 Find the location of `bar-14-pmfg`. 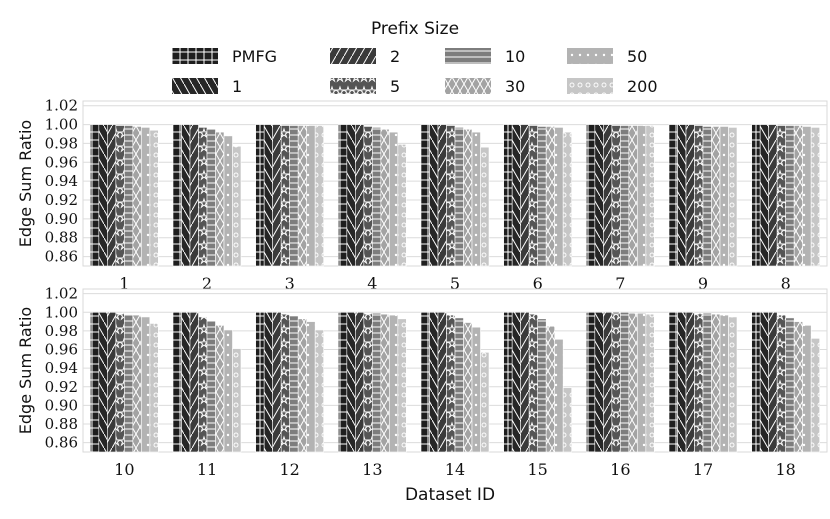

bar-14-pmfg is located at coordinates (425, 382).